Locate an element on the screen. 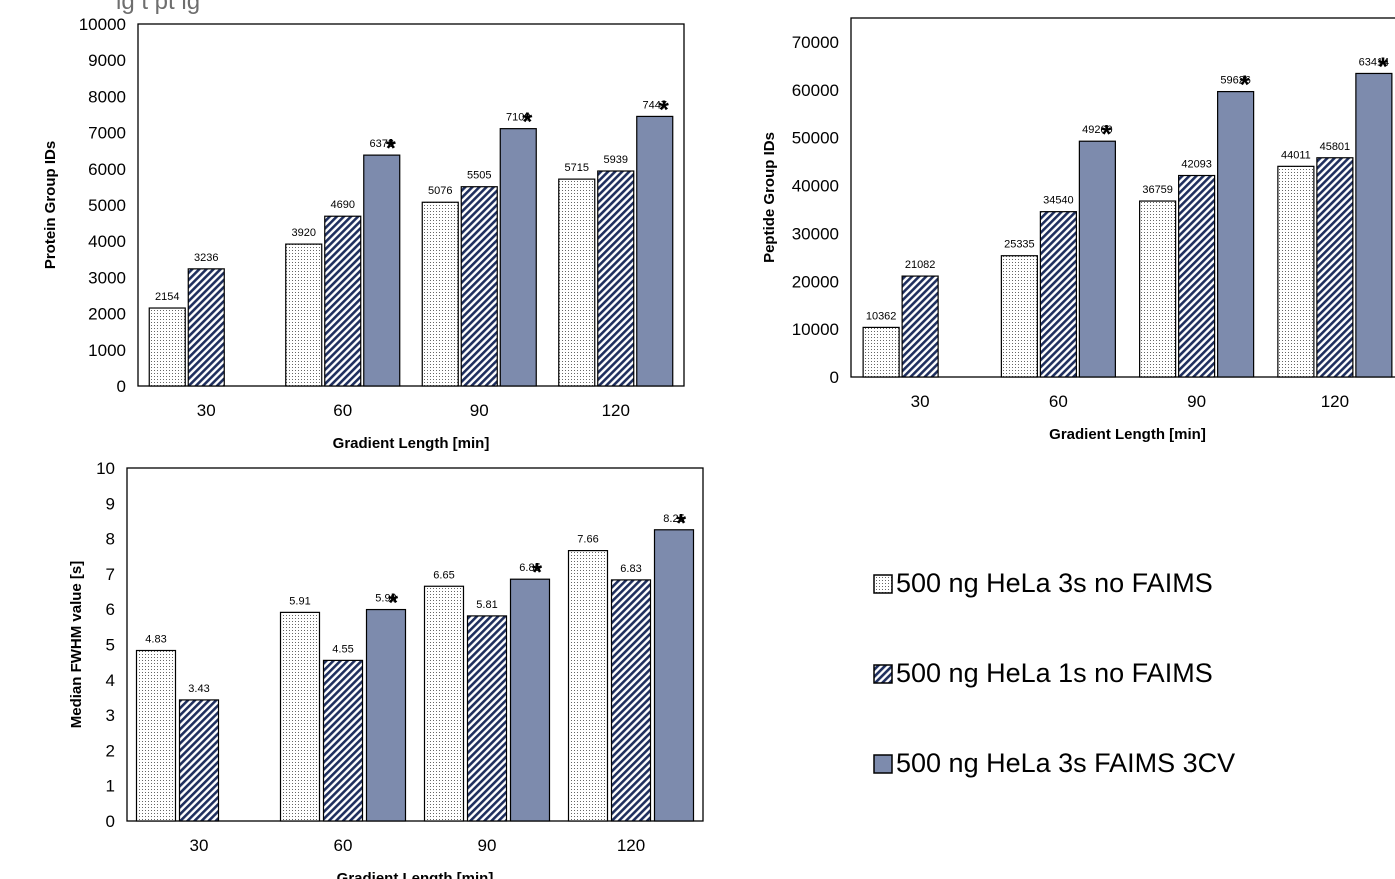  legend-label: 500 ng HeLa 1s no FAIMS is located at coordinates (1054, 673).